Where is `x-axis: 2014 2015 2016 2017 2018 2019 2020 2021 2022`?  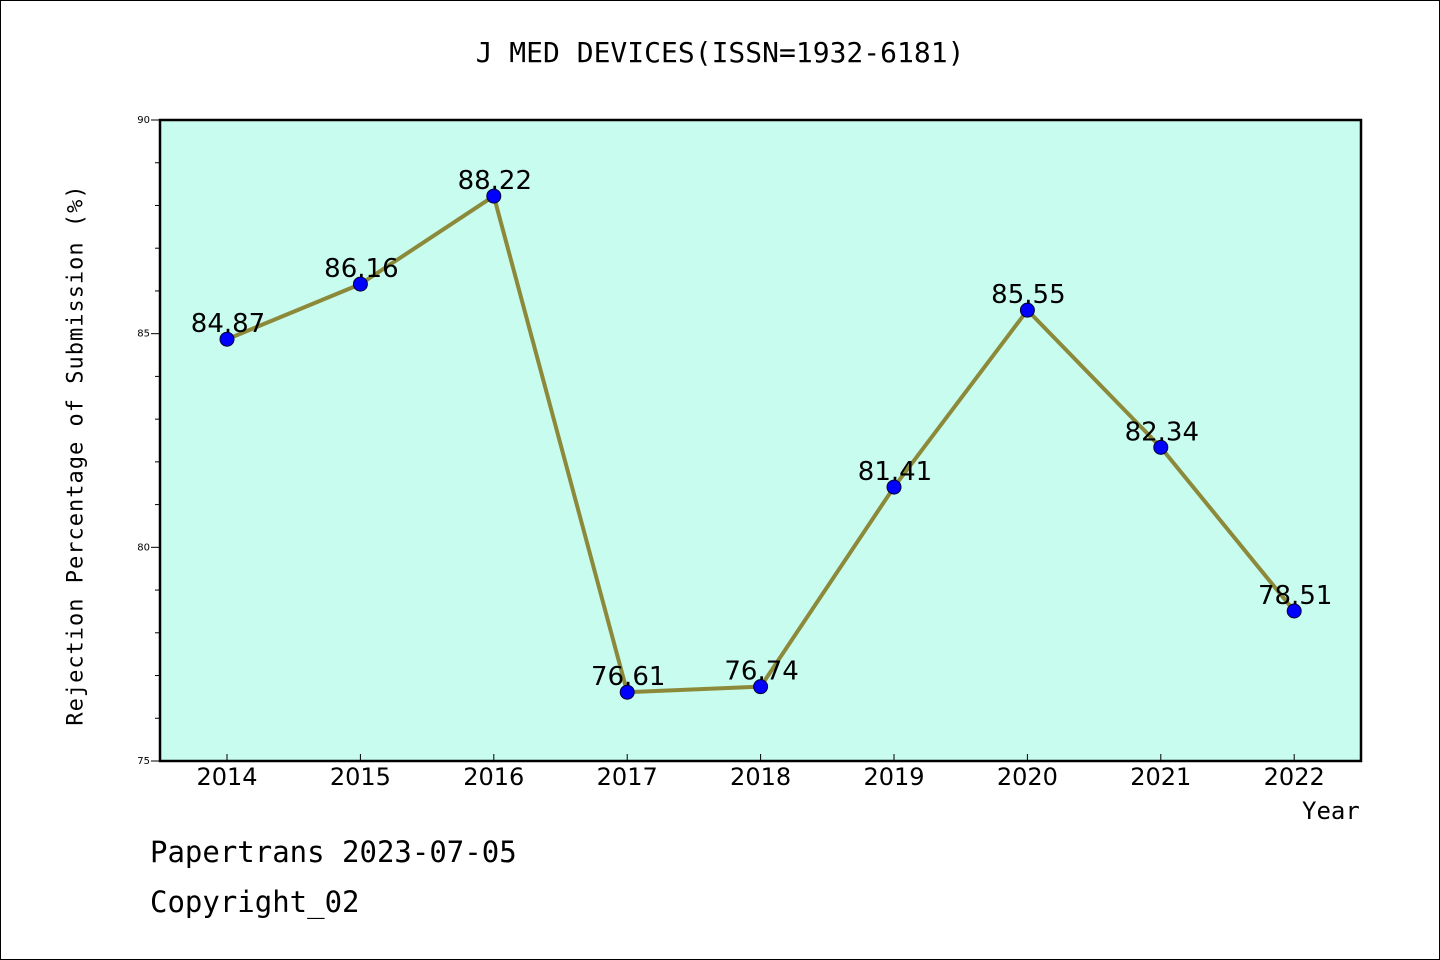 x-axis: 2014 2015 2016 2017 2018 2019 2020 2021 2022 is located at coordinates (760, 772).